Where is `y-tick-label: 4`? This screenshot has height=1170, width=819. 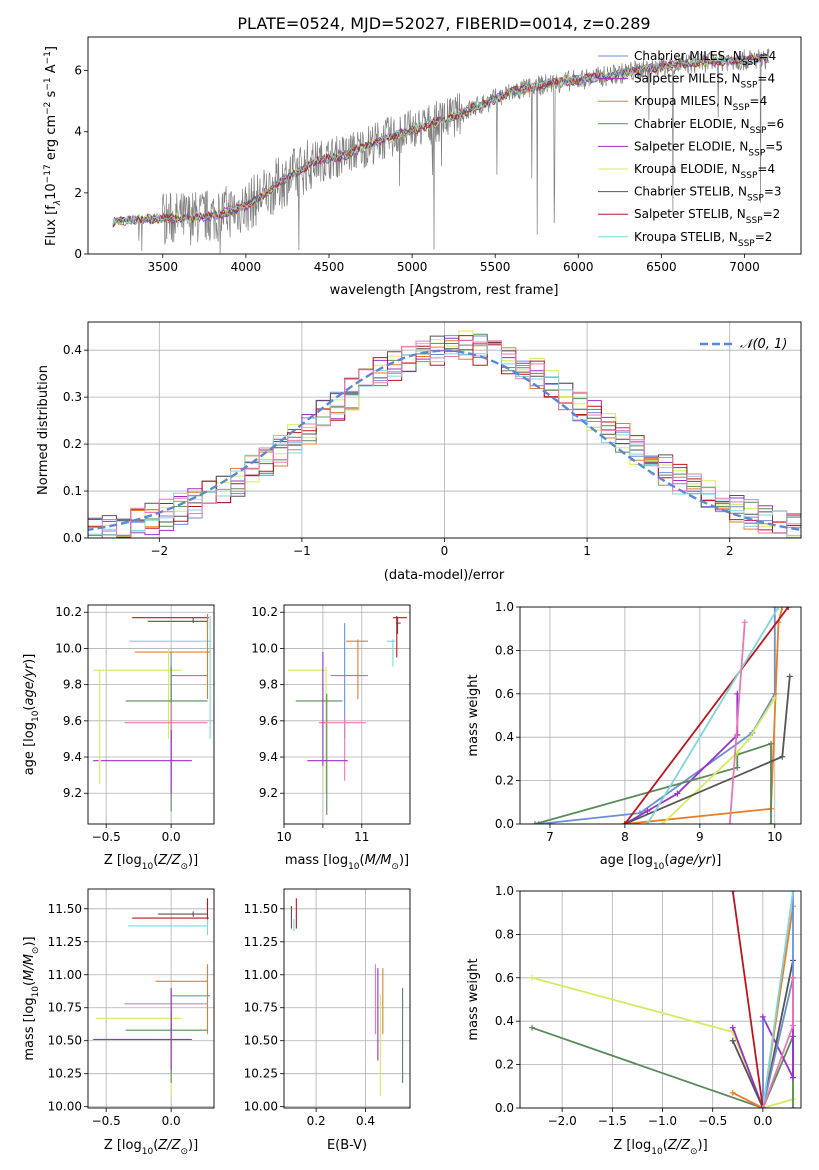 y-tick-label: 4 is located at coordinates (78, 132).